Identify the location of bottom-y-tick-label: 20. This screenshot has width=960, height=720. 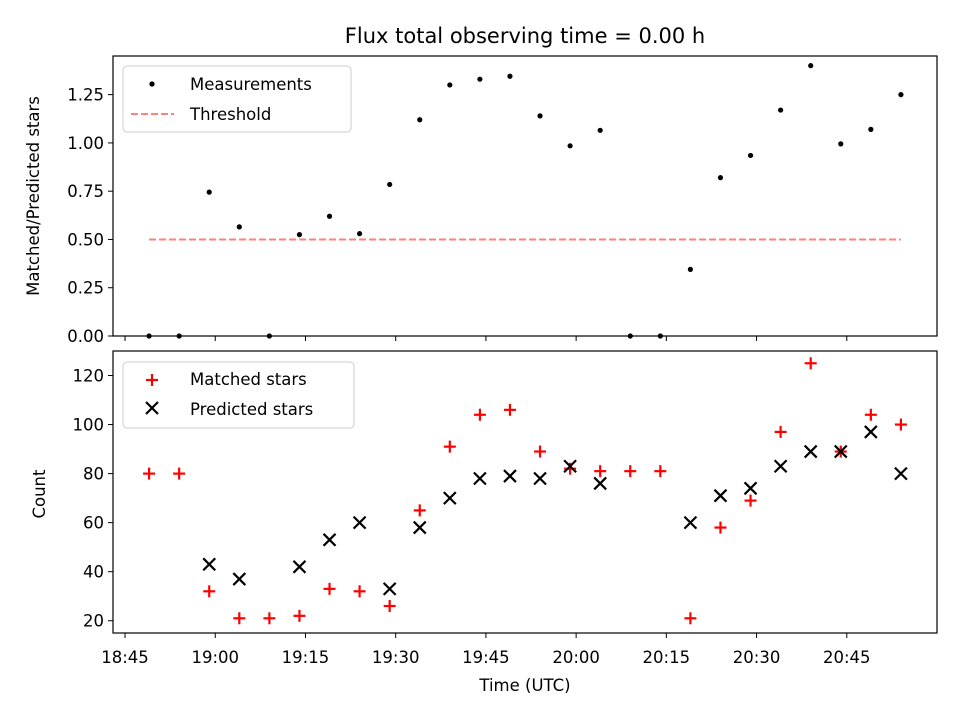
(93, 621).